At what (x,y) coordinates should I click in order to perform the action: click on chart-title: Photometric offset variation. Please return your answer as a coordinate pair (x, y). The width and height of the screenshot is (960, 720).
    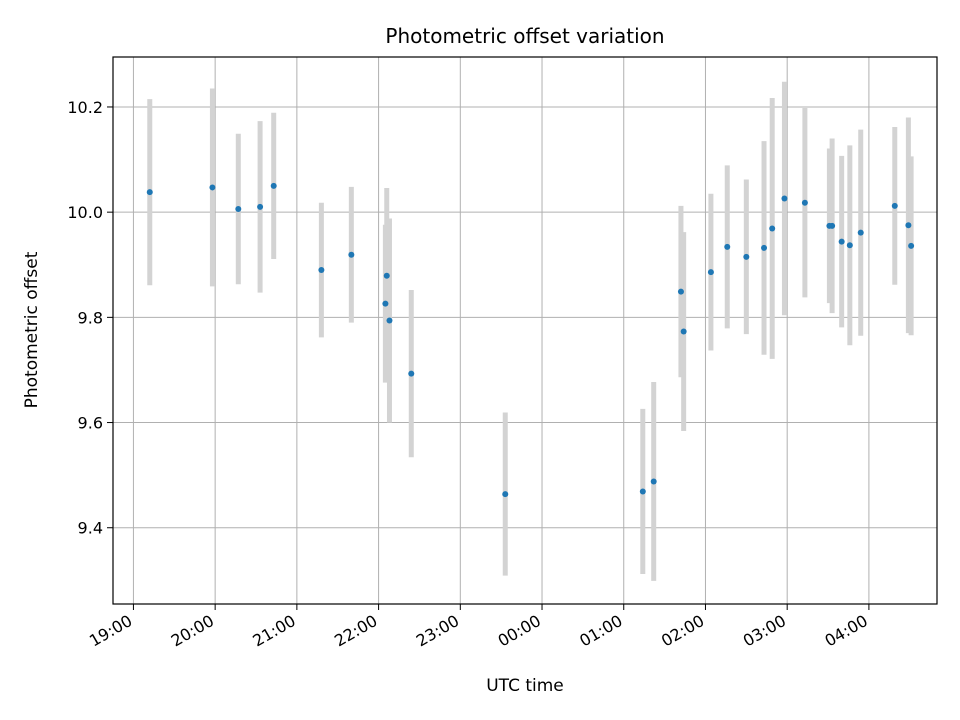
    Looking at the image, I should click on (524, 36).